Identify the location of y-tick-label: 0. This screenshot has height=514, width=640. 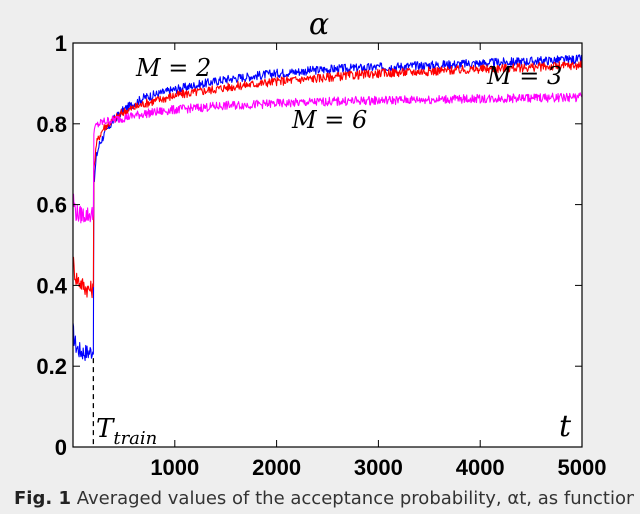
(61, 447).